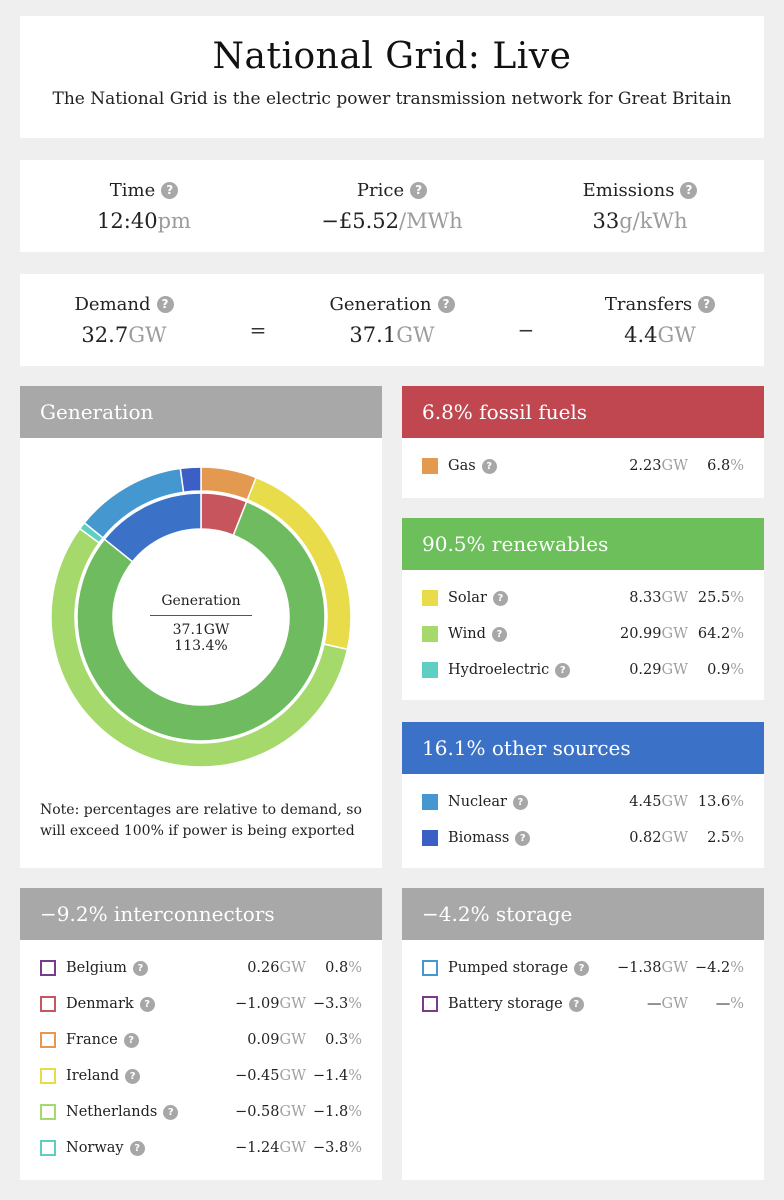 Image resolution: width=784 pixels, height=1200 pixels. Describe the element at coordinates (467, 598) in the screenshot. I see `source-name: Solar` at that location.